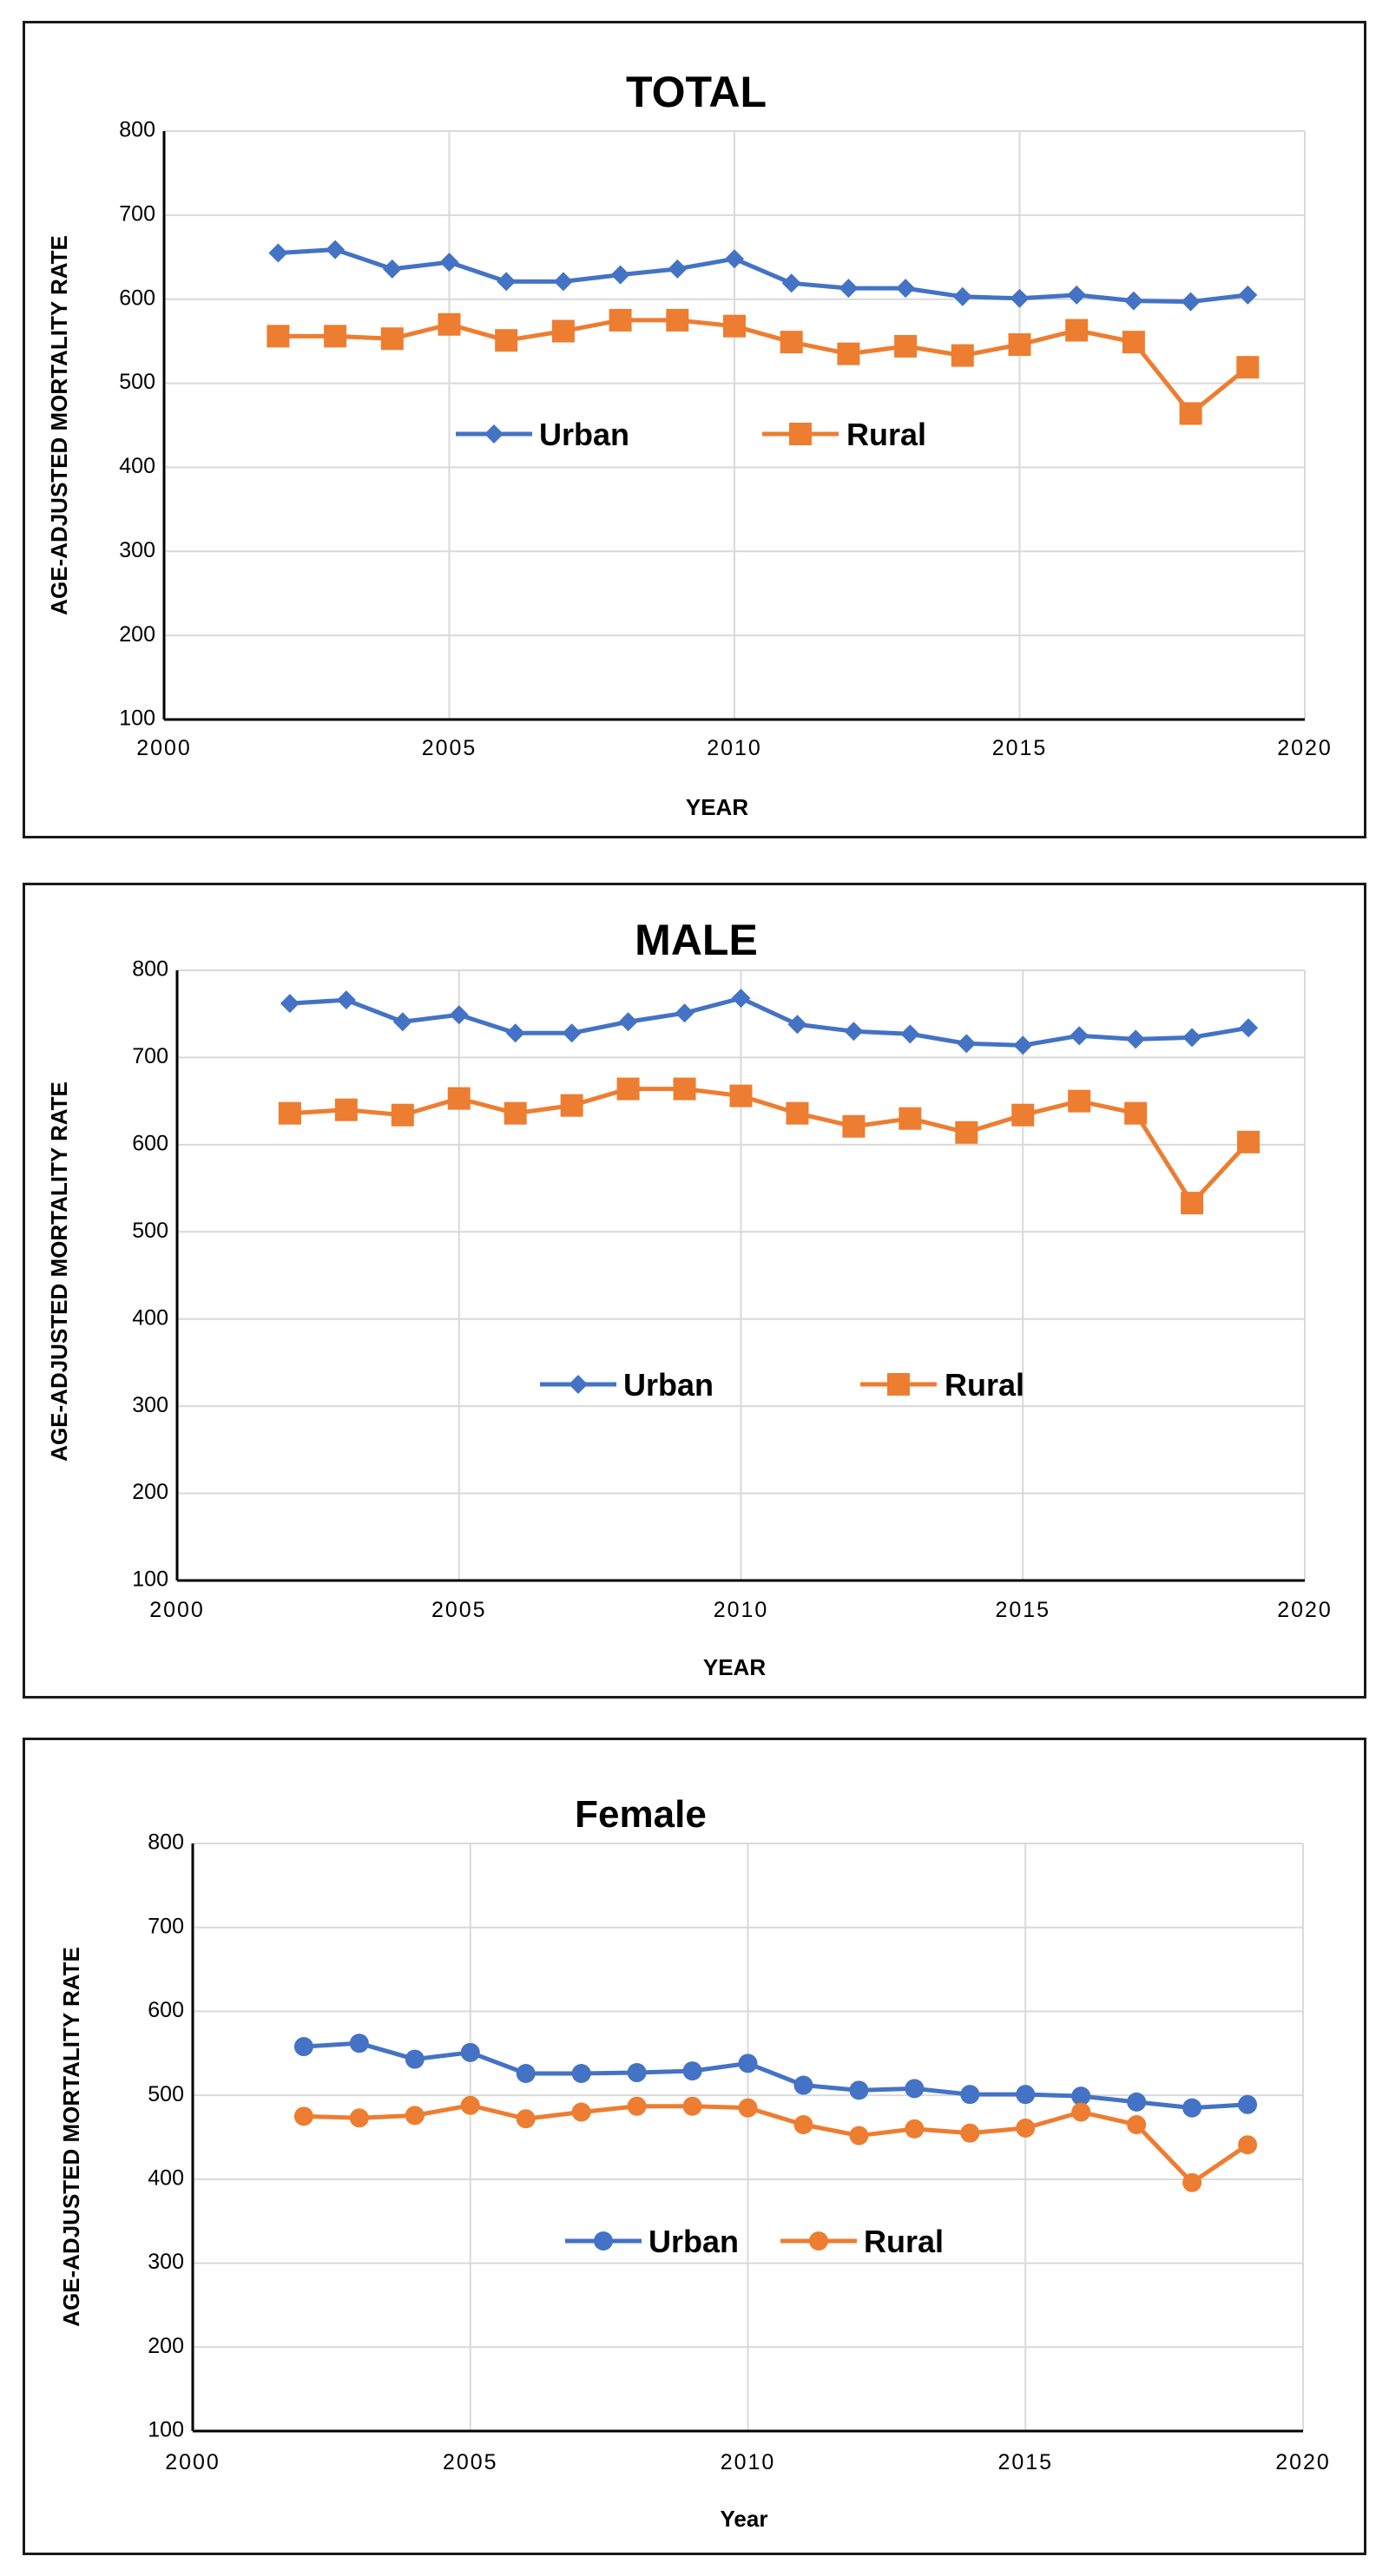 The width and height of the screenshot is (1389, 2576). I want to click on legend-label-rural: Rural, so click(904, 2241).